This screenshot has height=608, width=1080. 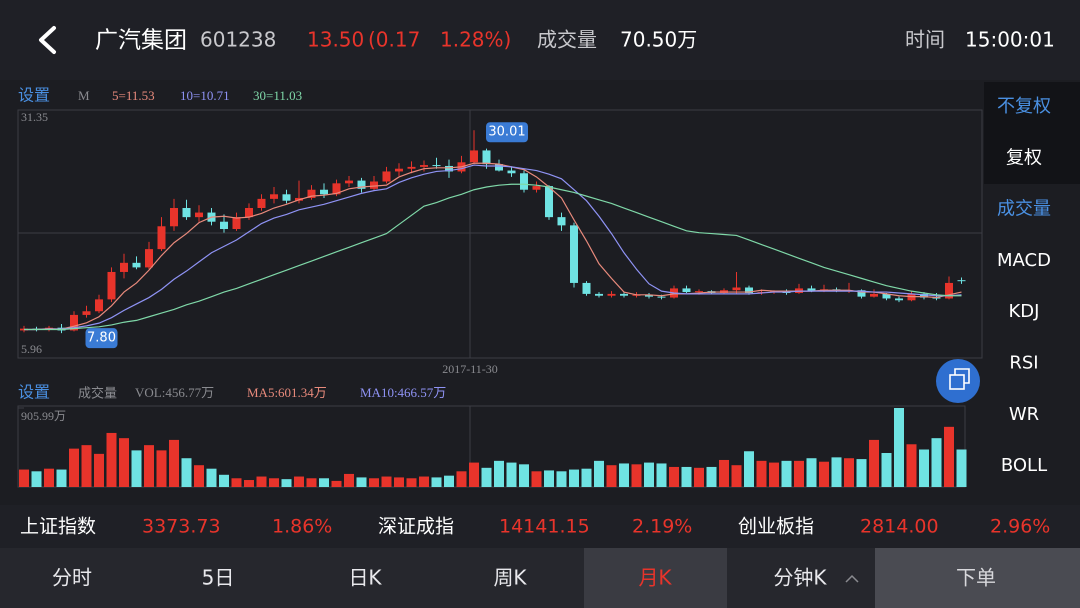 What do you see at coordinates (335, 40) in the screenshot?
I see `price: 13.50` at bounding box center [335, 40].